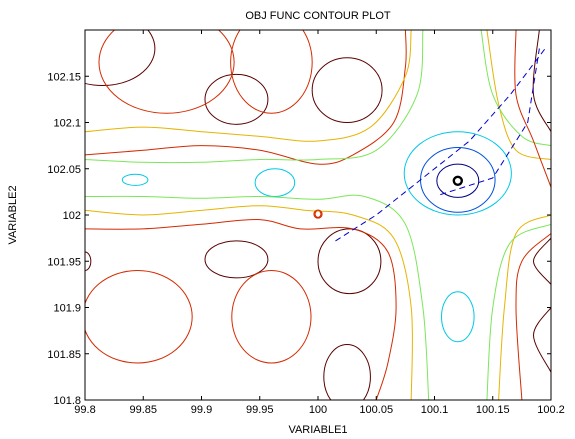 This screenshot has height=439, width=575. What do you see at coordinates (435, 410) in the screenshot?
I see `x-tick-label: 100.1` at bounding box center [435, 410].